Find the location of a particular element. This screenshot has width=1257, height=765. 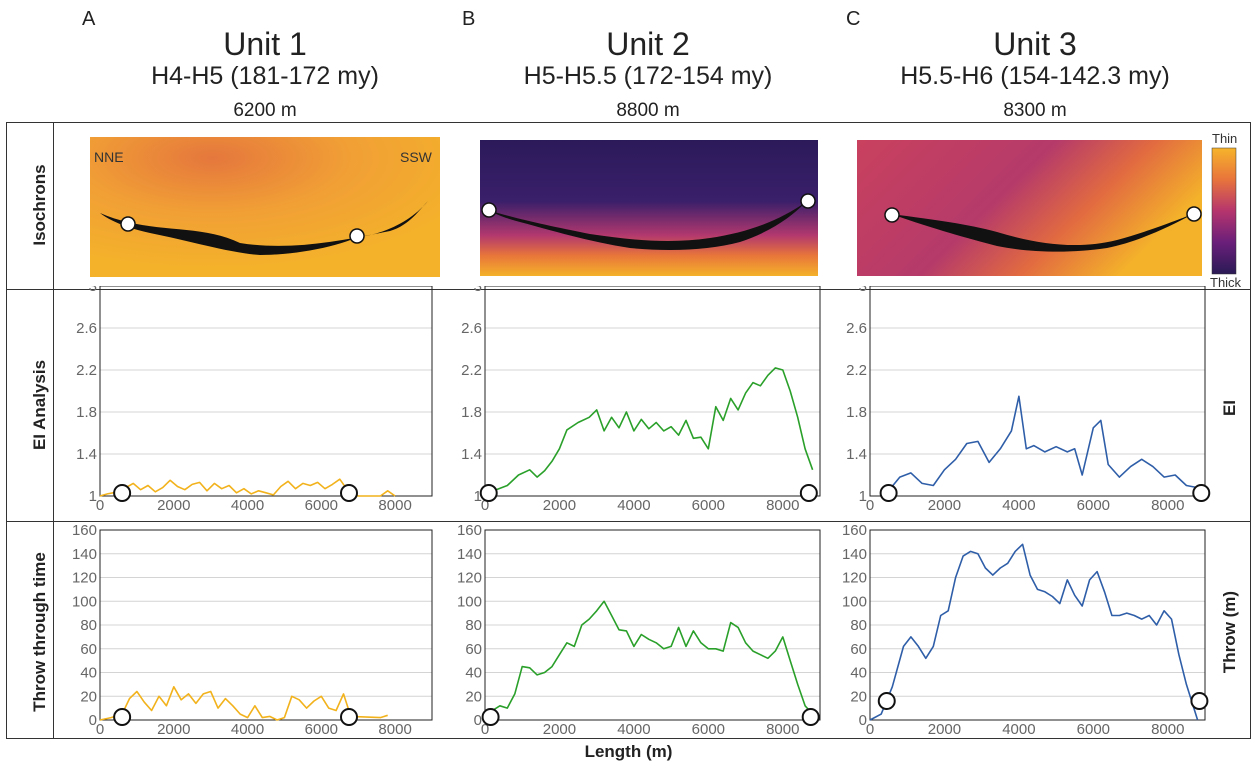

panel-title-c: Unit 3 is located at coordinates (1035, 44).